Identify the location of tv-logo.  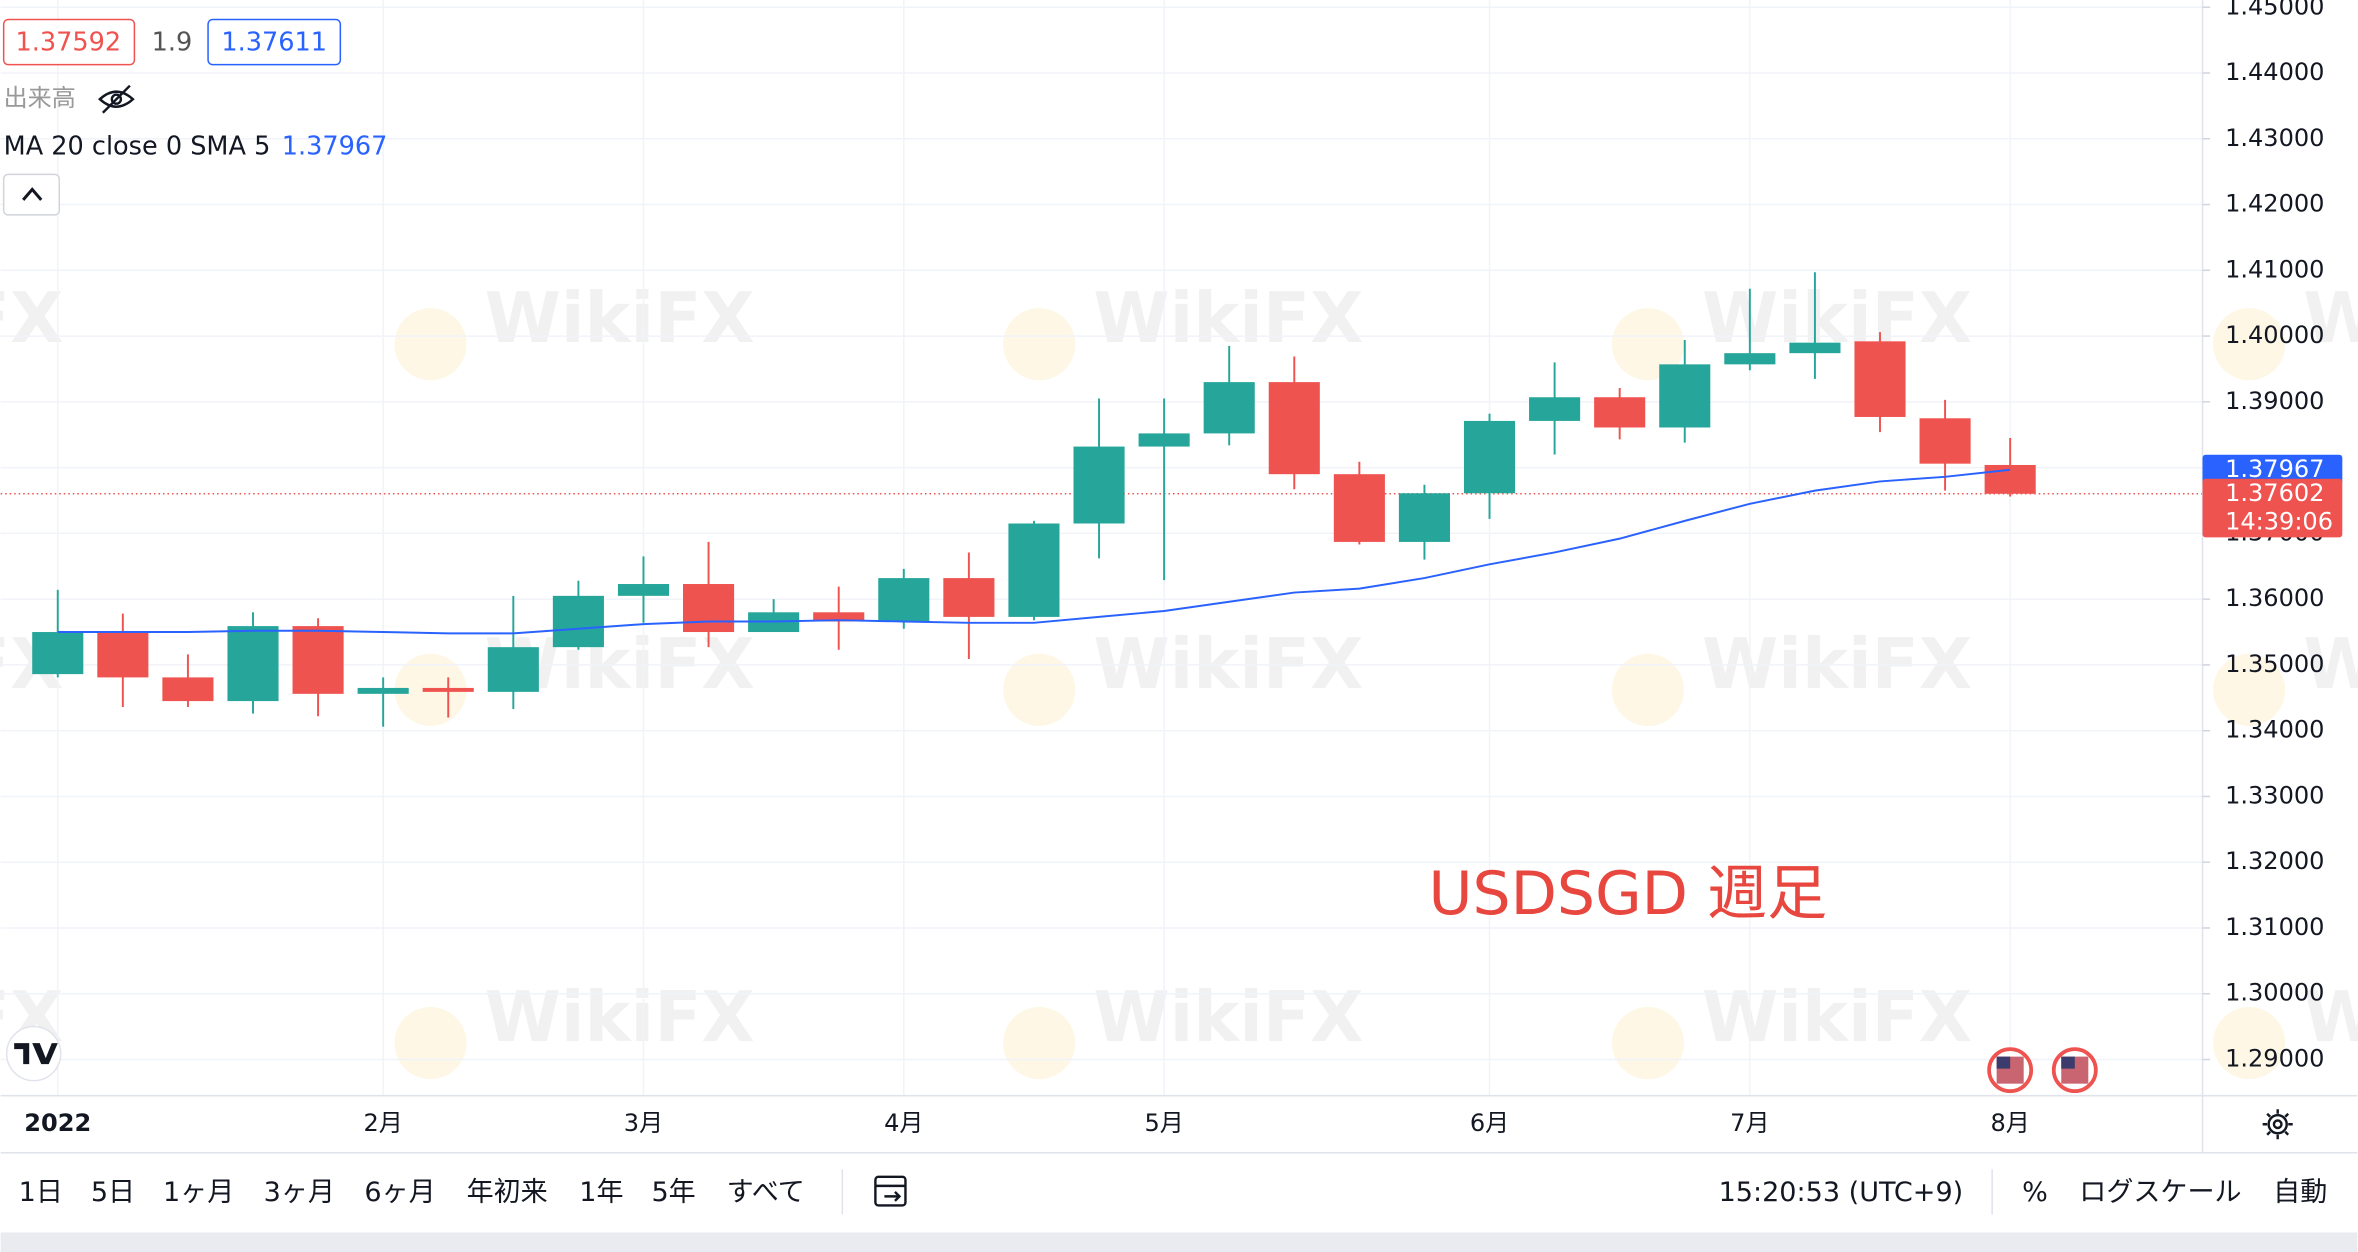
(36, 1054).